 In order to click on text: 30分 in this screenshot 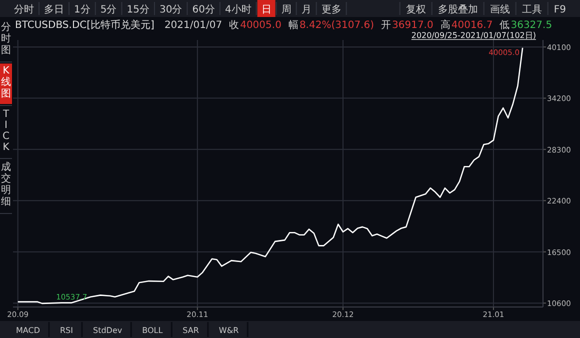, I will do `click(170, 10)`.